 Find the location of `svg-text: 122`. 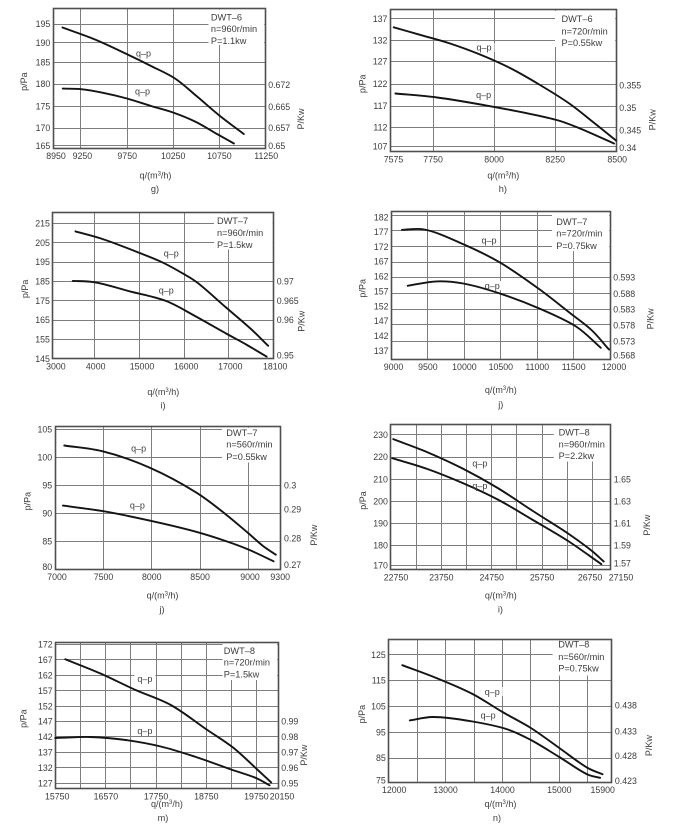

svg-text: 122 is located at coordinates (380, 84).